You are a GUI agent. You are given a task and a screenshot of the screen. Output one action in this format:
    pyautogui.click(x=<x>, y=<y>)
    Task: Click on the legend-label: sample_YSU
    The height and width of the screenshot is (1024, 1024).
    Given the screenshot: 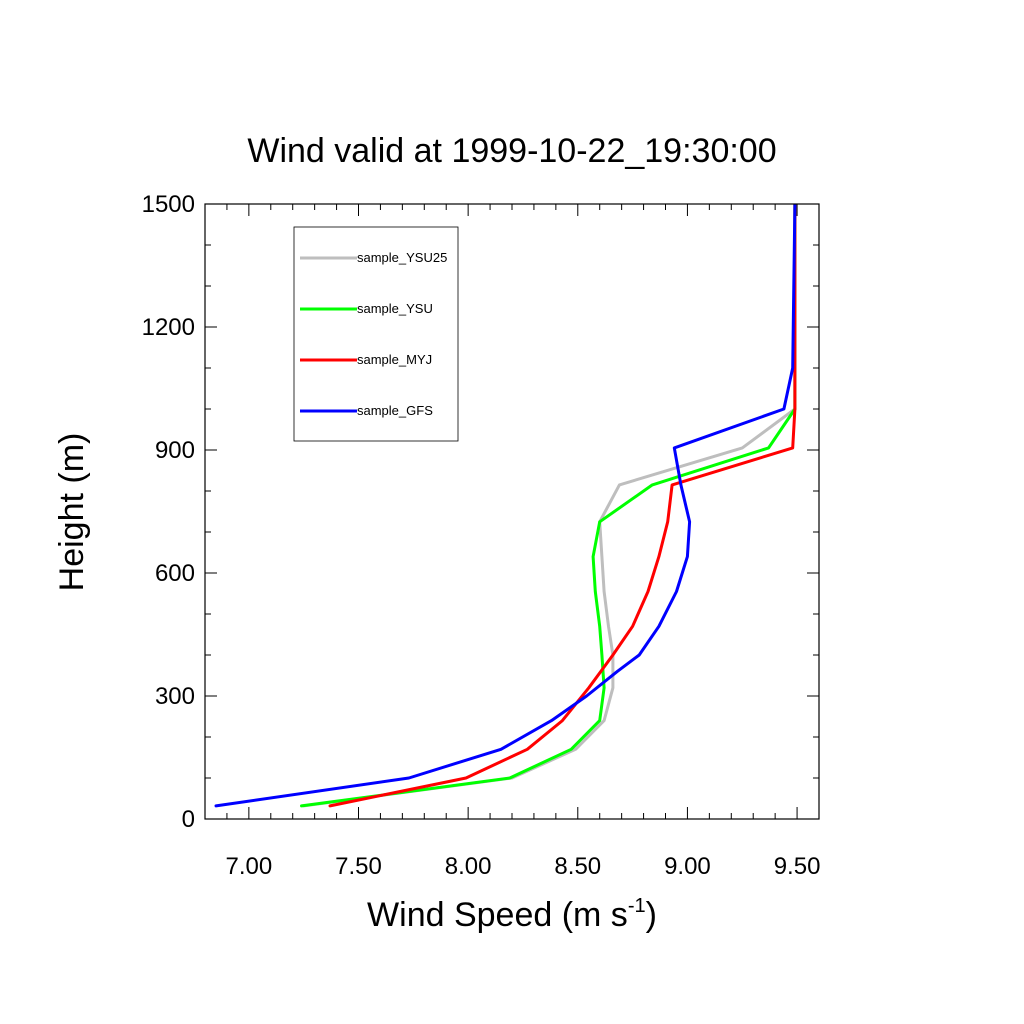 What is the action you would take?
    pyautogui.click(x=395, y=308)
    